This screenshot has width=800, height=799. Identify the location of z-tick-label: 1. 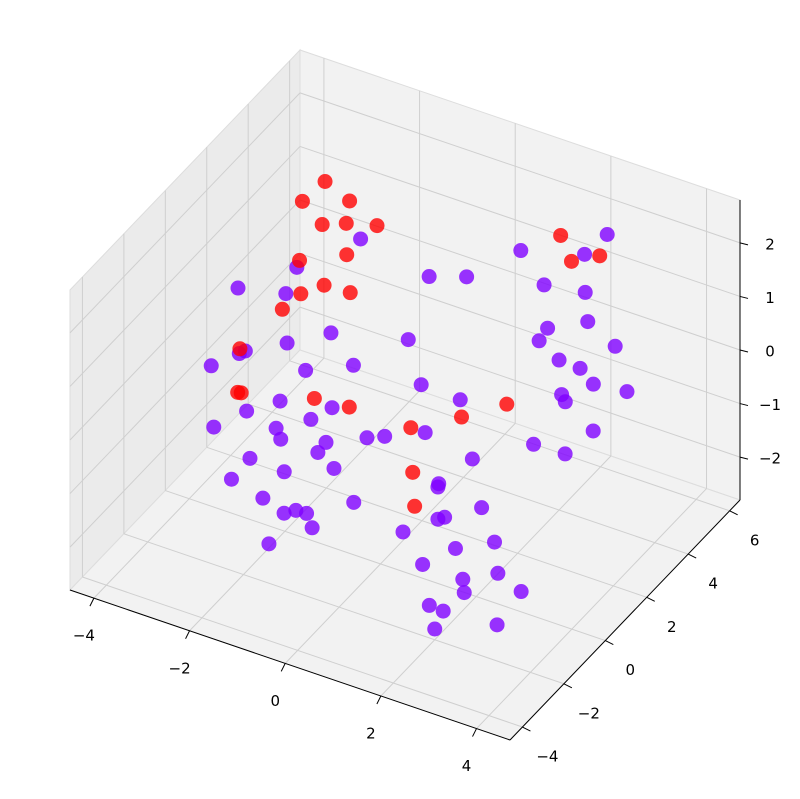
(770, 298).